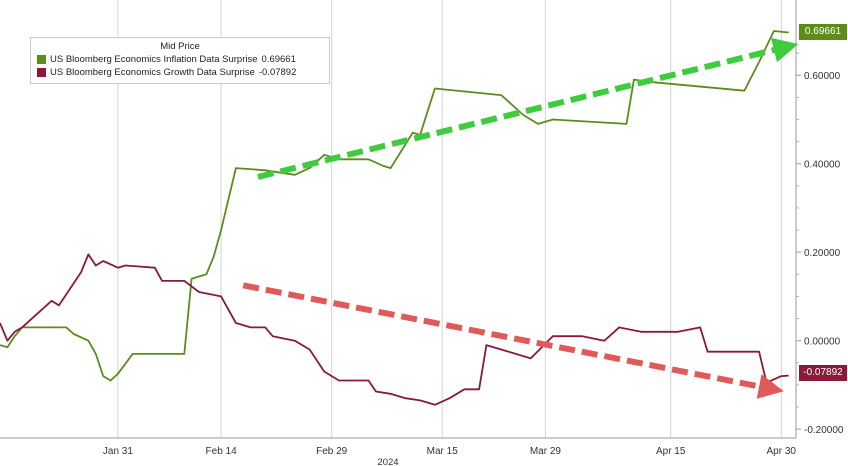 The height and width of the screenshot is (466, 848). What do you see at coordinates (278, 59) in the screenshot?
I see `legend-value-inflation: 0.69661` at bounding box center [278, 59].